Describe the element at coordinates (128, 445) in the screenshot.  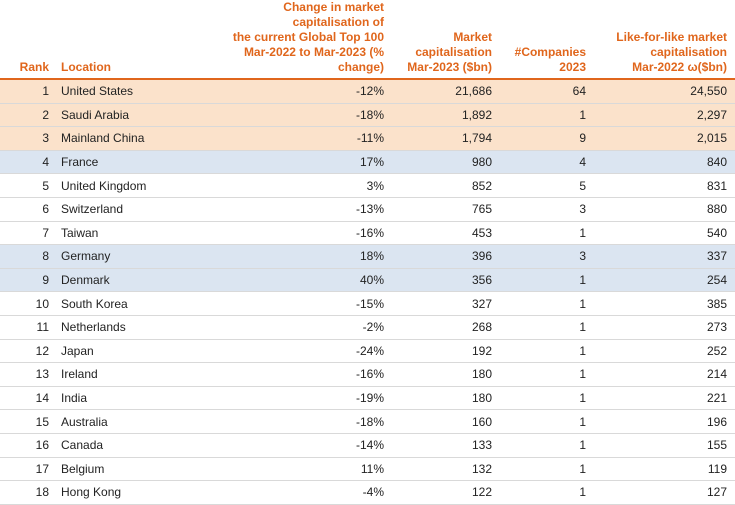
I see `location-cell: Canada` at that location.